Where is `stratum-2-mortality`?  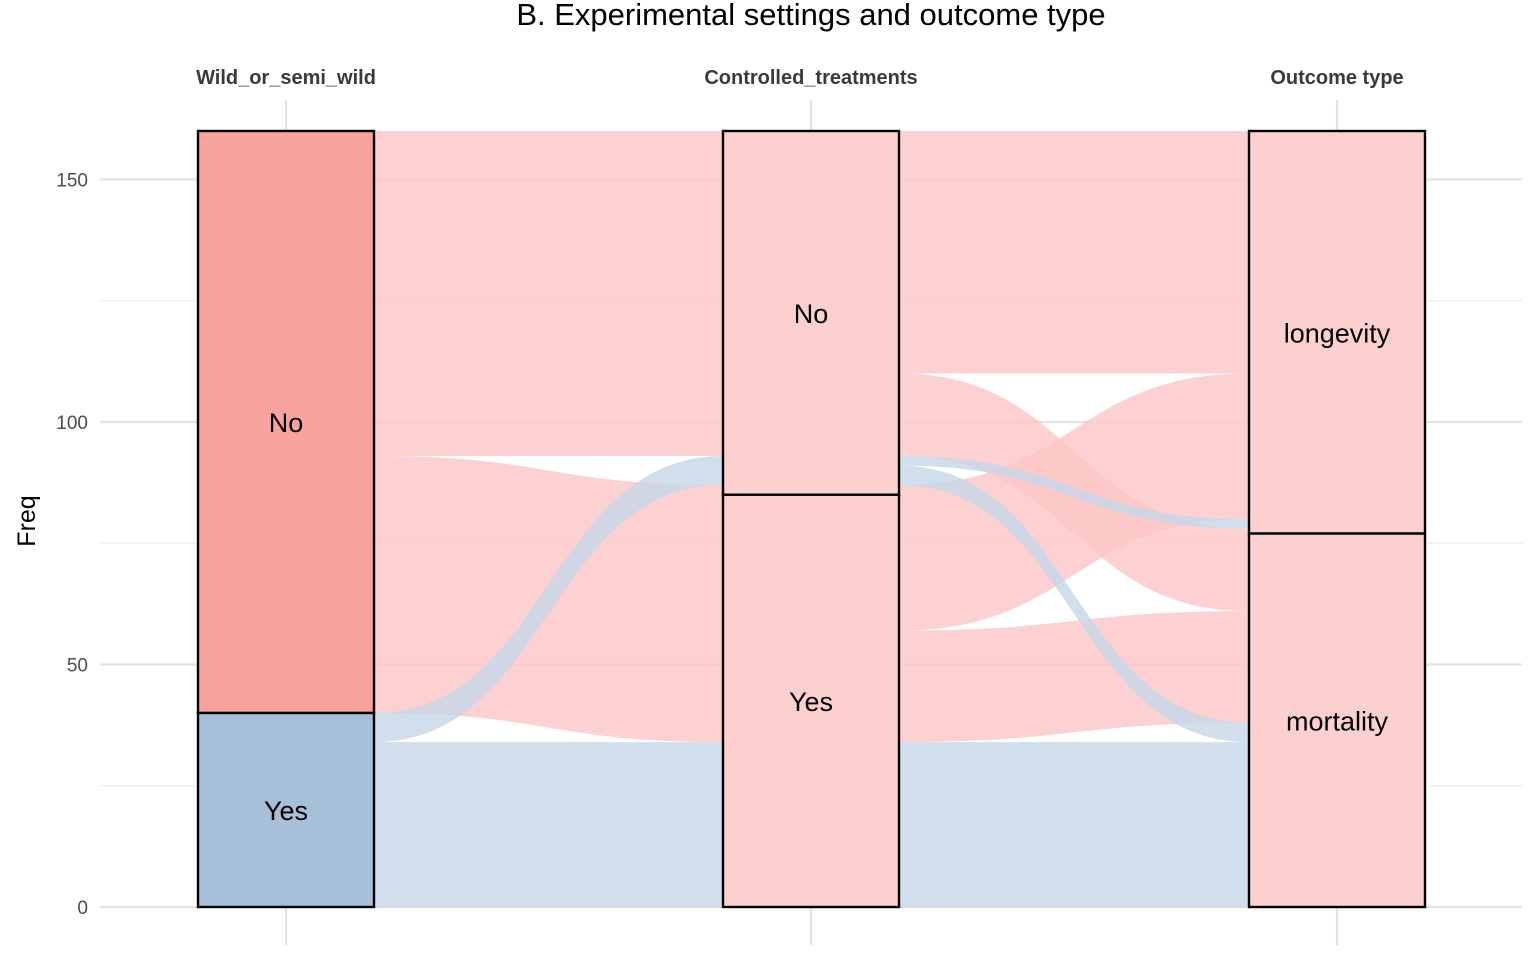
stratum-2-mortality is located at coordinates (1337, 720).